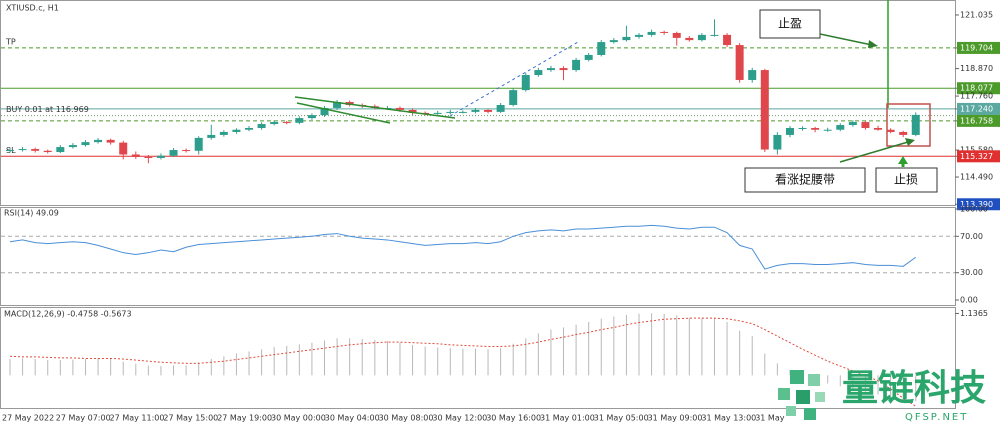  What do you see at coordinates (675, 418) in the screenshot?
I see `x-tick-label: 31 May 09:00` at bounding box center [675, 418].